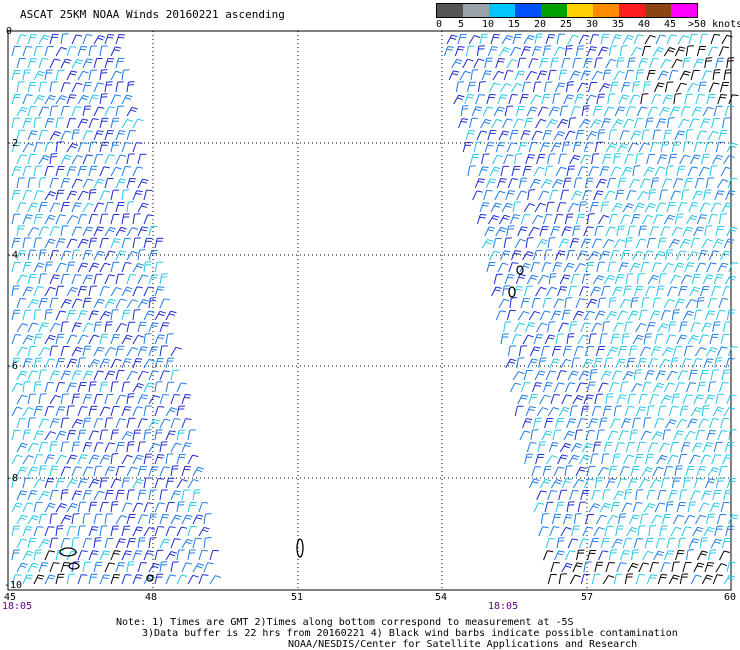  I want to click on island-outline, so click(520, 270).